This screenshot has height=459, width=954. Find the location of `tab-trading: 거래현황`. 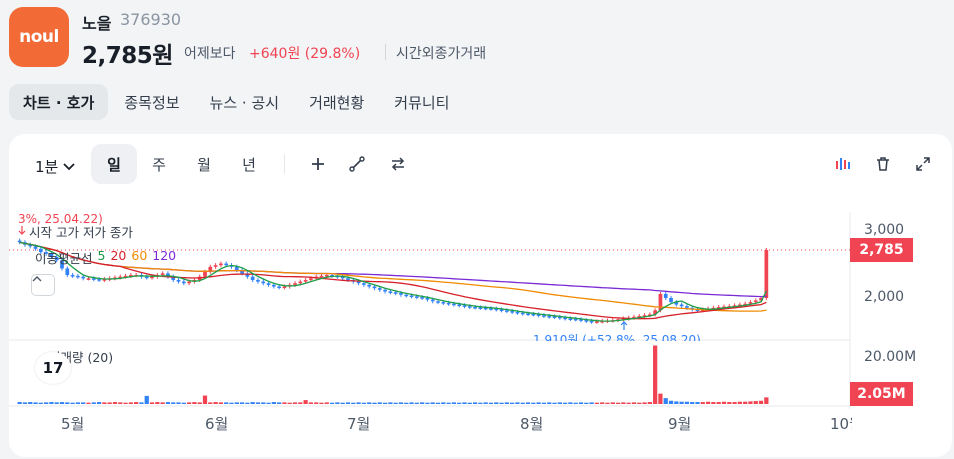

tab-trading: 거래현황 is located at coordinates (337, 102).